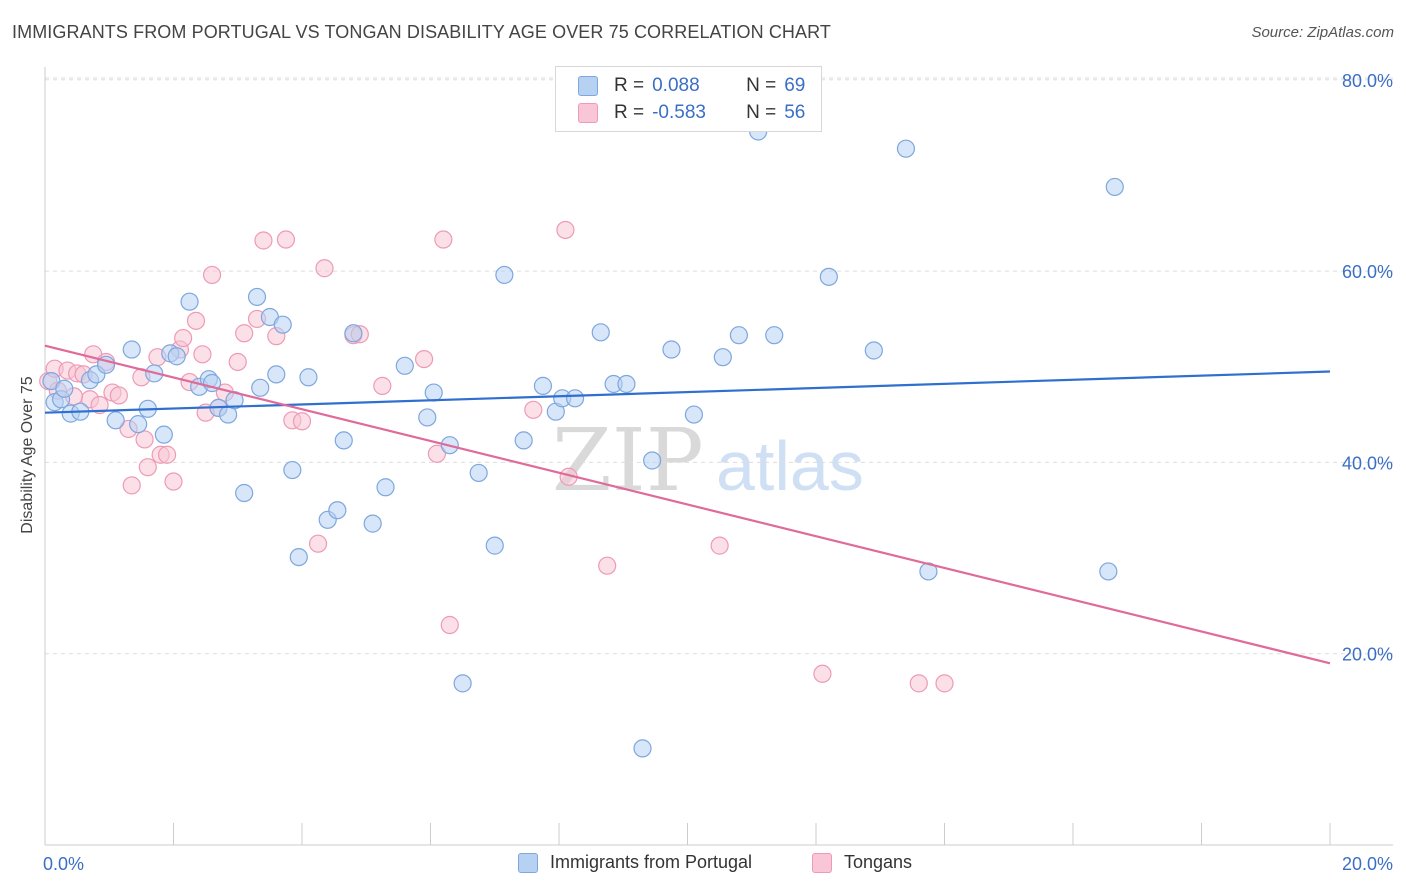 This screenshot has width=1406, height=892. I want to click on legend-label-tongans: Tongans, so click(878, 862).